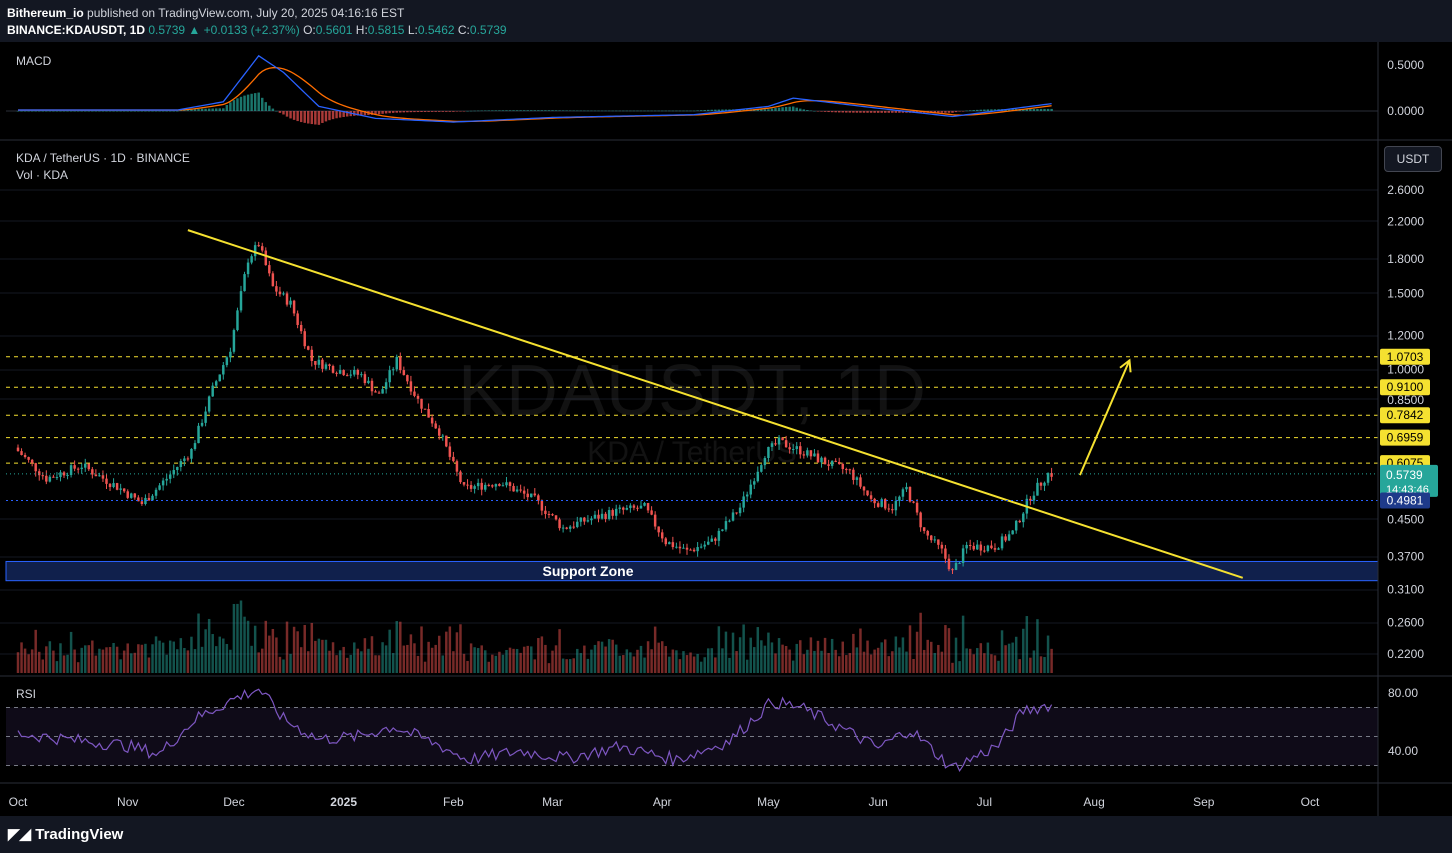 The height and width of the screenshot is (853, 1452). I want to click on volume-title: Vol · KDA, so click(42, 175).